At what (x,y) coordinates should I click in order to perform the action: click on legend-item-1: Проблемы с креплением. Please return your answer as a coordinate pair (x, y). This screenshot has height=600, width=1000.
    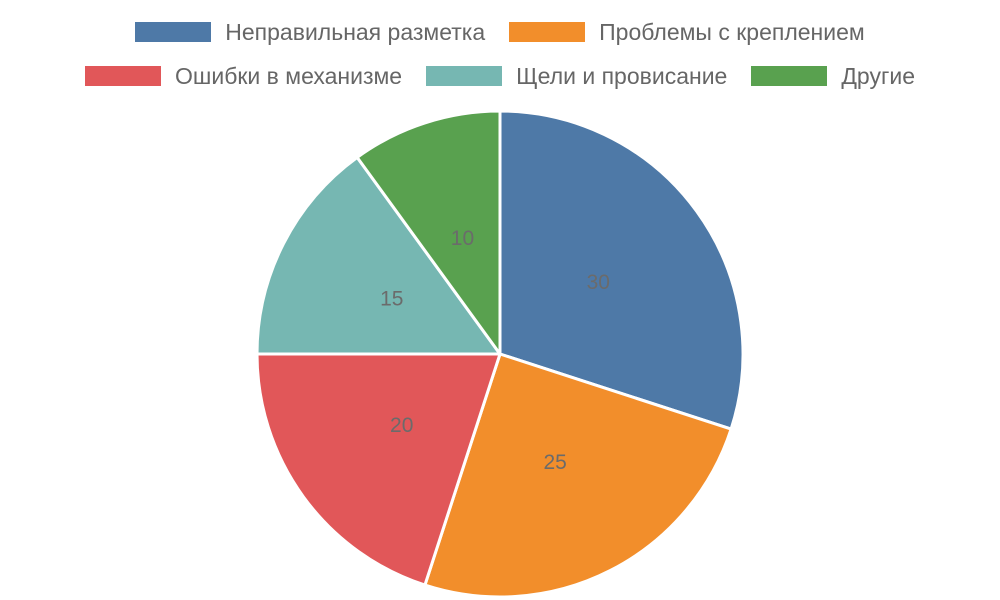
    Looking at the image, I should click on (687, 32).